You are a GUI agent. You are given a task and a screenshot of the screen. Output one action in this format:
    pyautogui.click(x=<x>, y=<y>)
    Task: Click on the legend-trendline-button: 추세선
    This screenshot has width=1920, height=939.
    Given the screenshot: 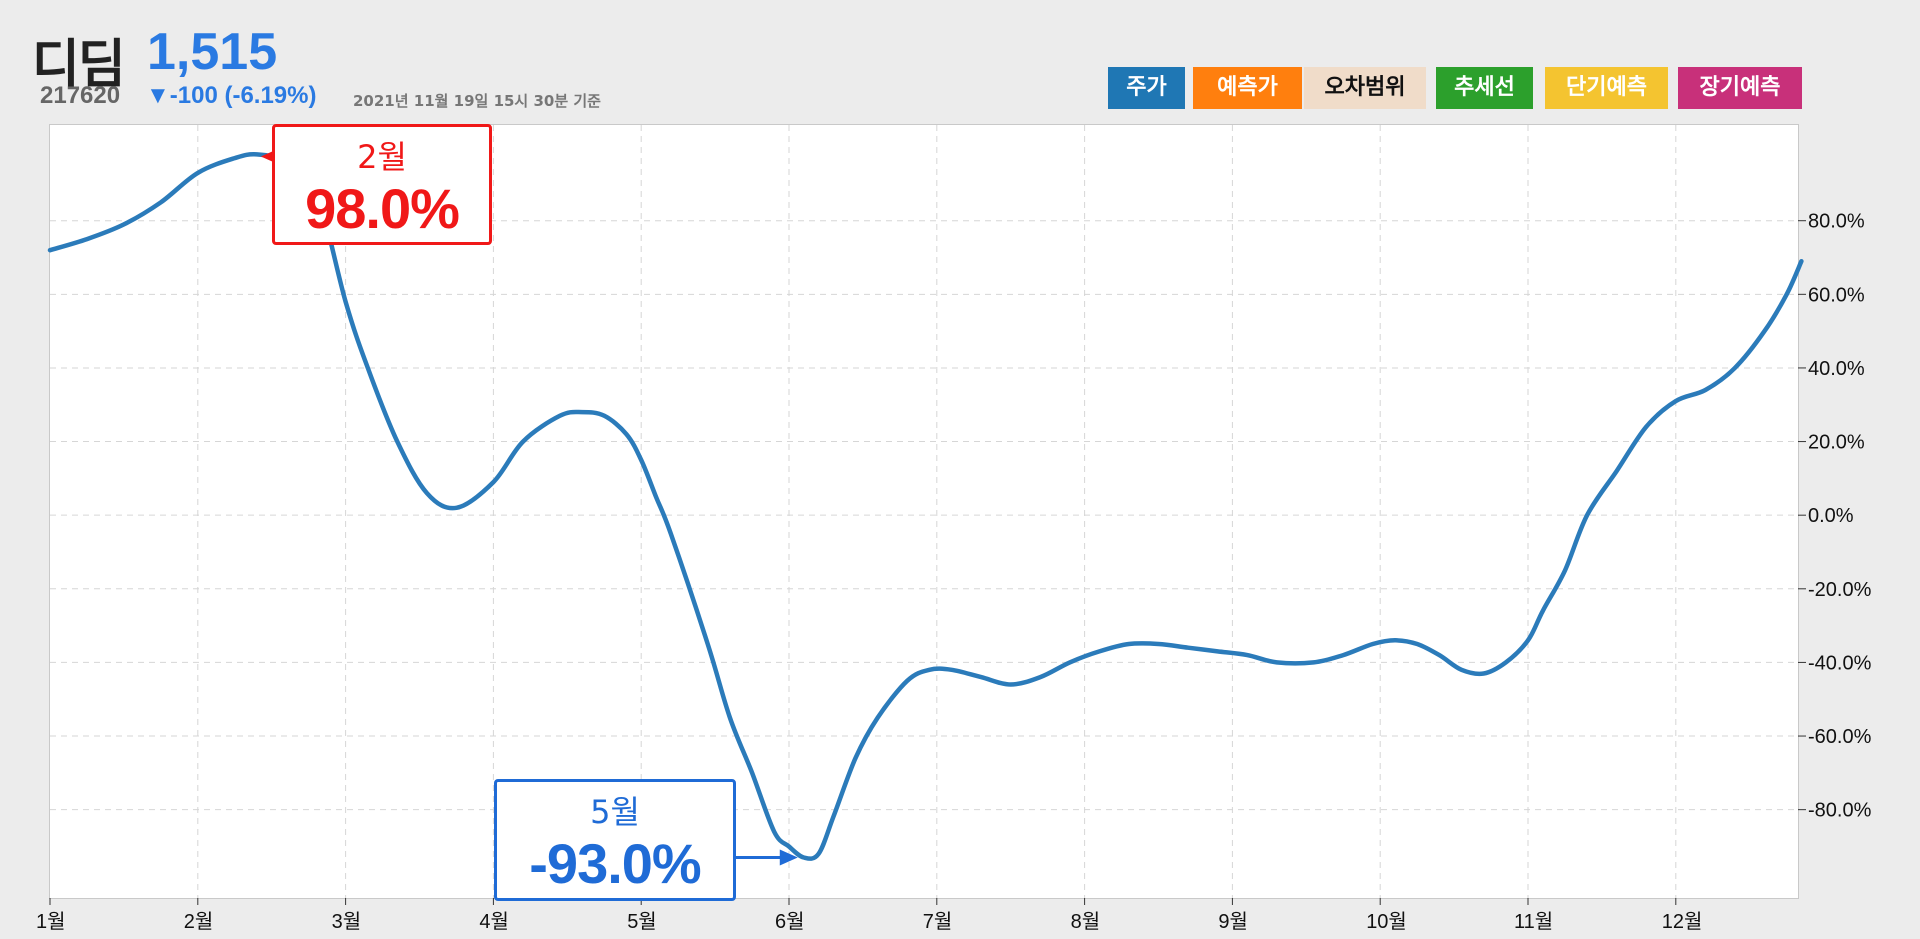 What is the action you would take?
    pyautogui.click(x=1484, y=88)
    